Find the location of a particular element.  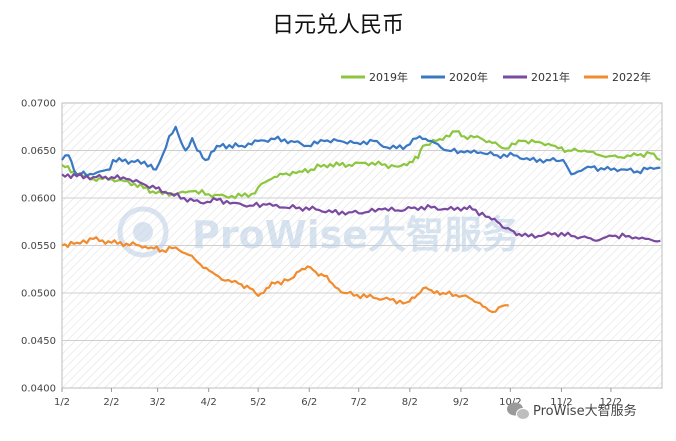

x-tick-label: 3/2 is located at coordinates (158, 402).